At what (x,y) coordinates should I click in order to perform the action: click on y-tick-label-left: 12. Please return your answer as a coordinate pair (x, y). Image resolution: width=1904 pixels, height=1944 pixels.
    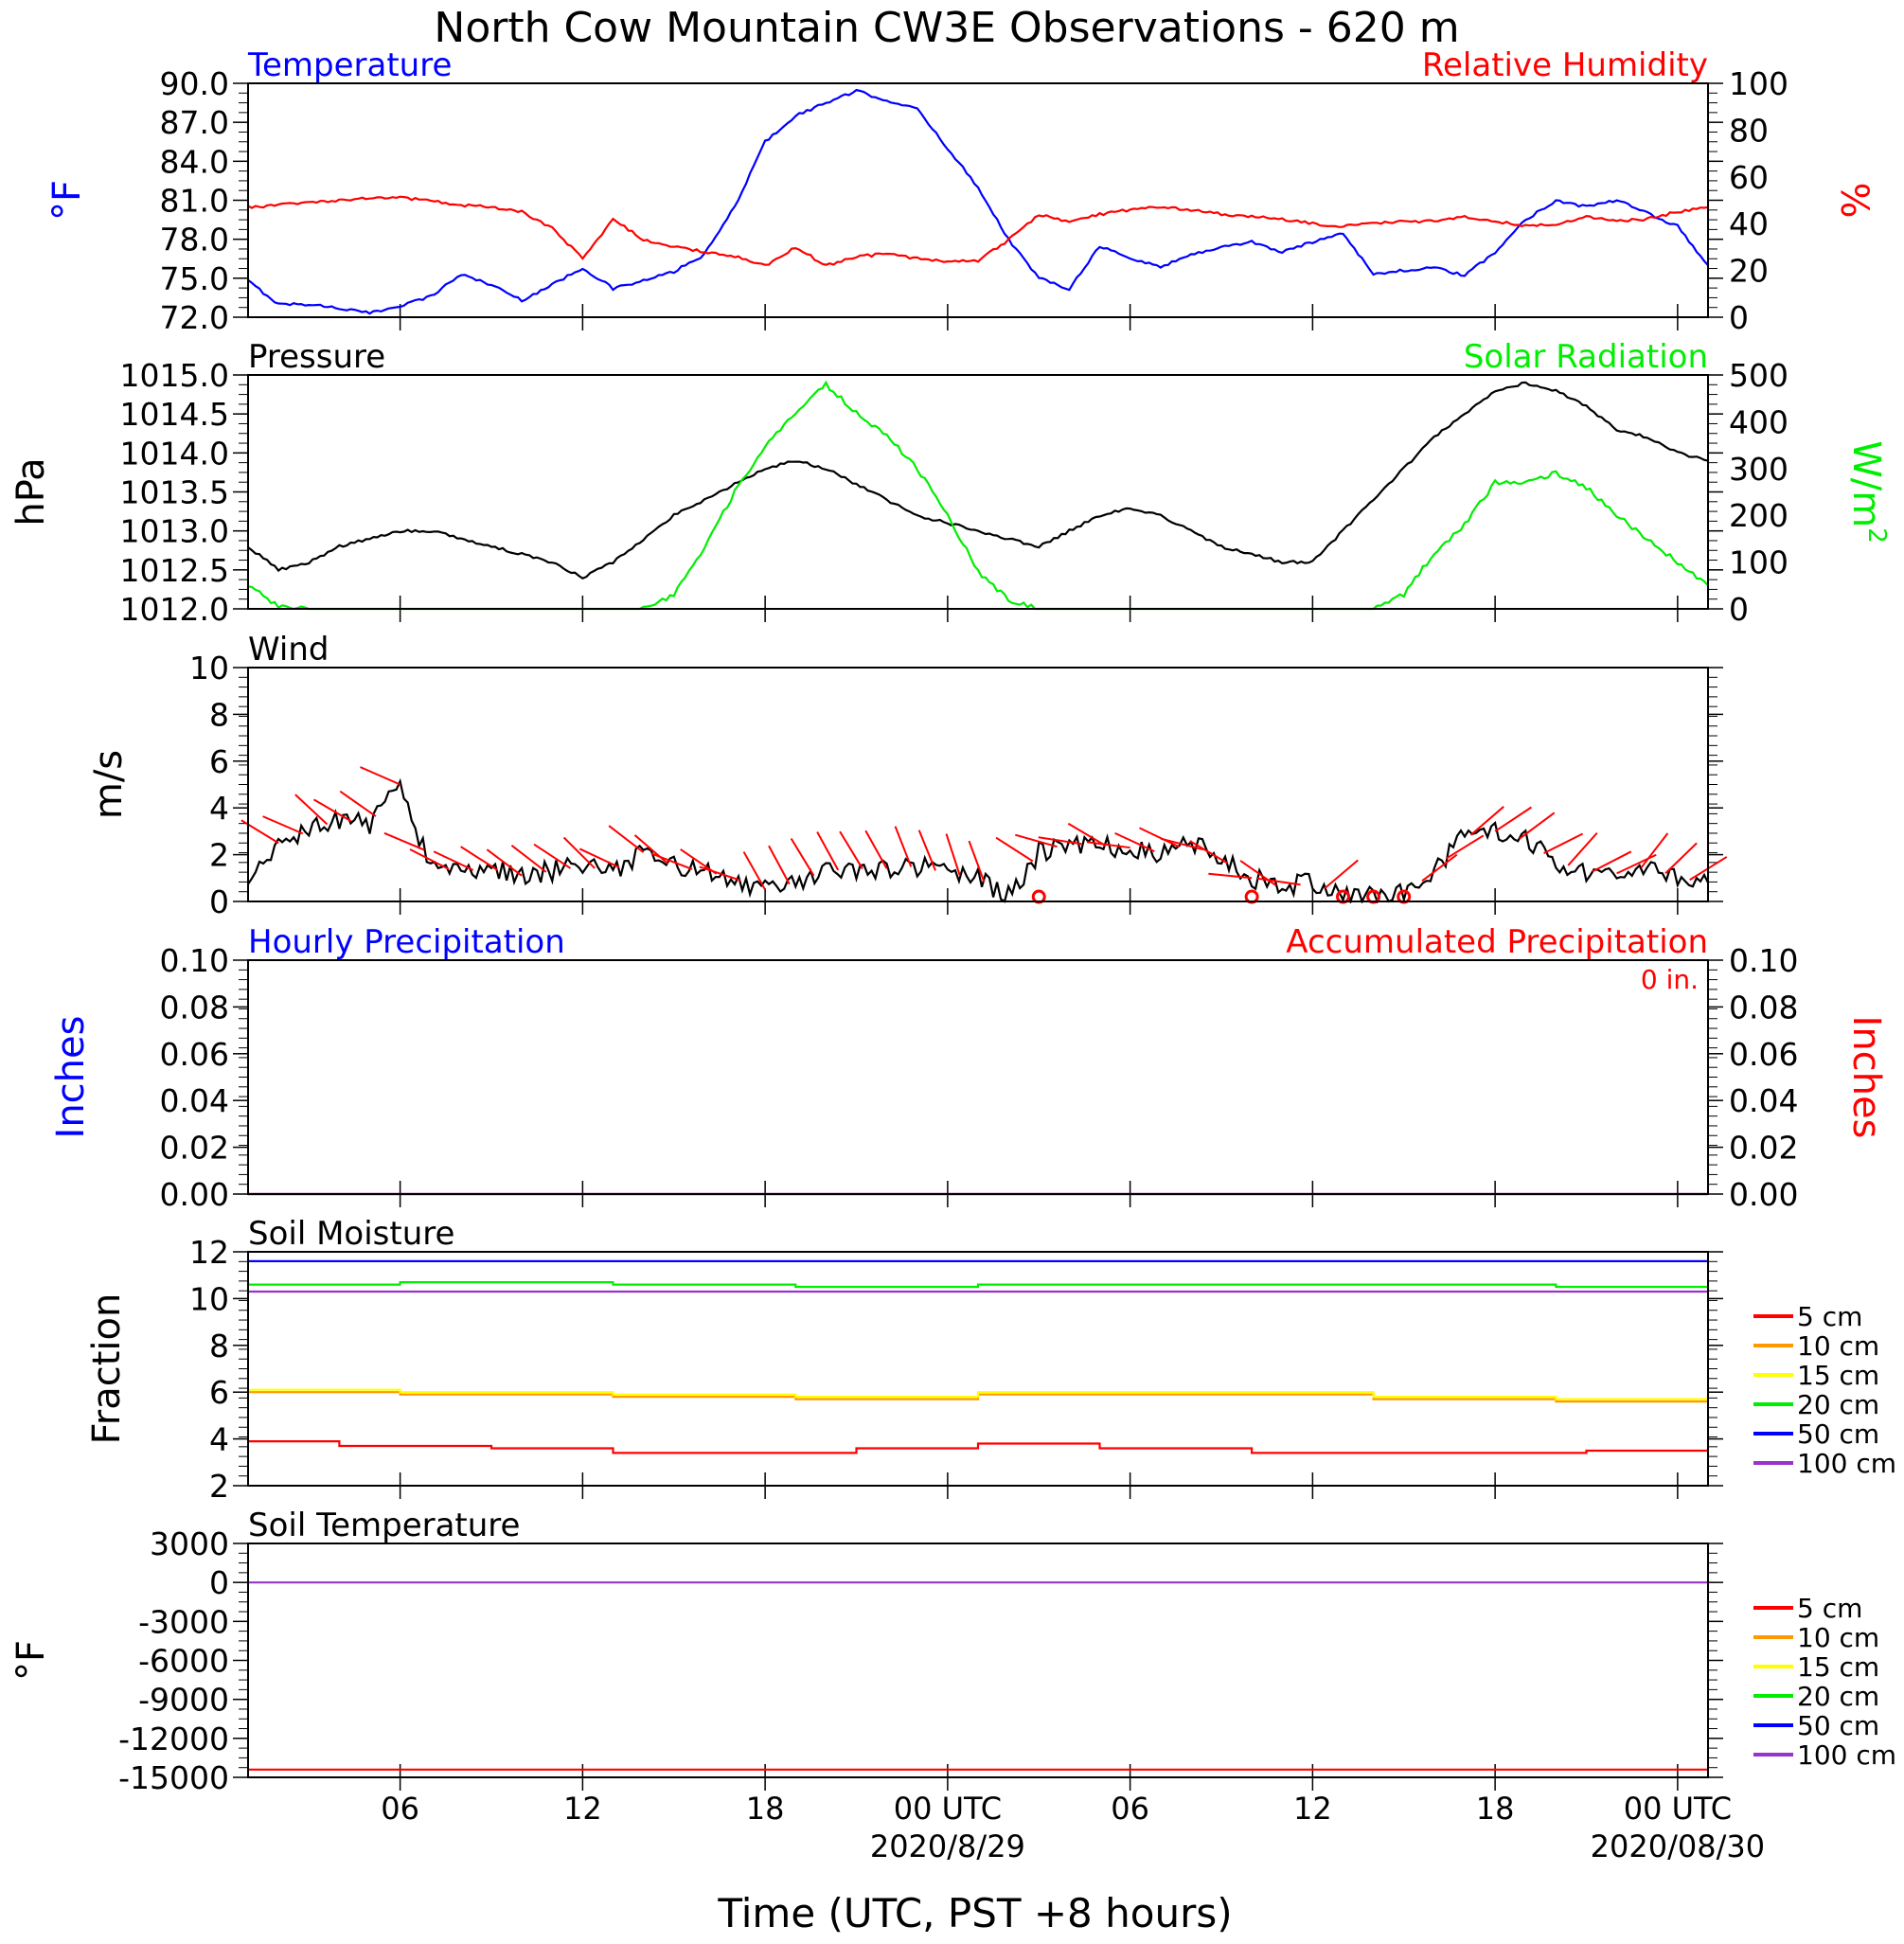
    Looking at the image, I should click on (209, 1253).